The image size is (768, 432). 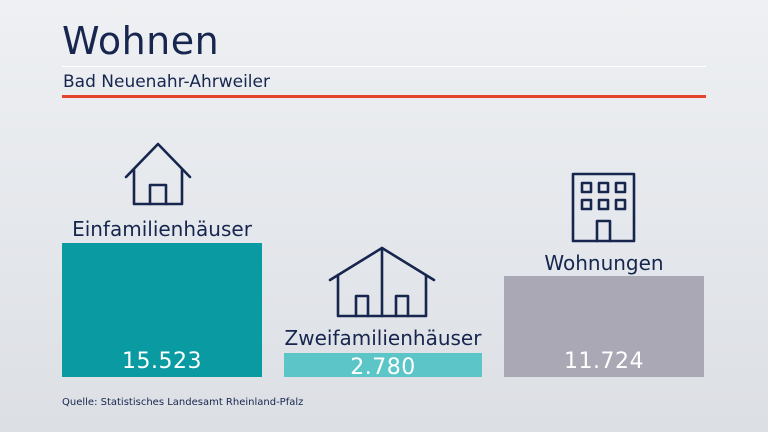 What do you see at coordinates (383, 338) in the screenshot?
I see `category-label-zweifamilienhaeuser: Zweifamilienhäuser` at bounding box center [383, 338].